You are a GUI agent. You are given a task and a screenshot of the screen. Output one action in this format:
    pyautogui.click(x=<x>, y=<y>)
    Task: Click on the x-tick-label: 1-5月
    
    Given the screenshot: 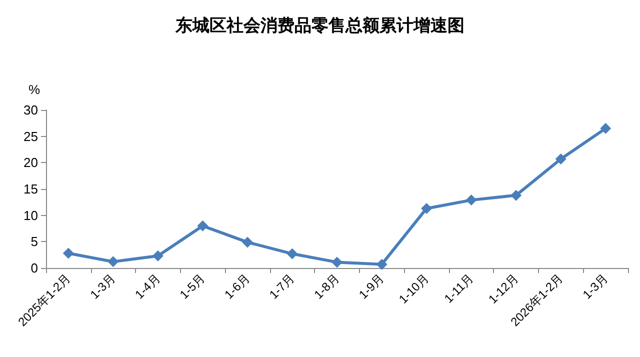 What is the action you would take?
    pyautogui.click(x=192, y=286)
    